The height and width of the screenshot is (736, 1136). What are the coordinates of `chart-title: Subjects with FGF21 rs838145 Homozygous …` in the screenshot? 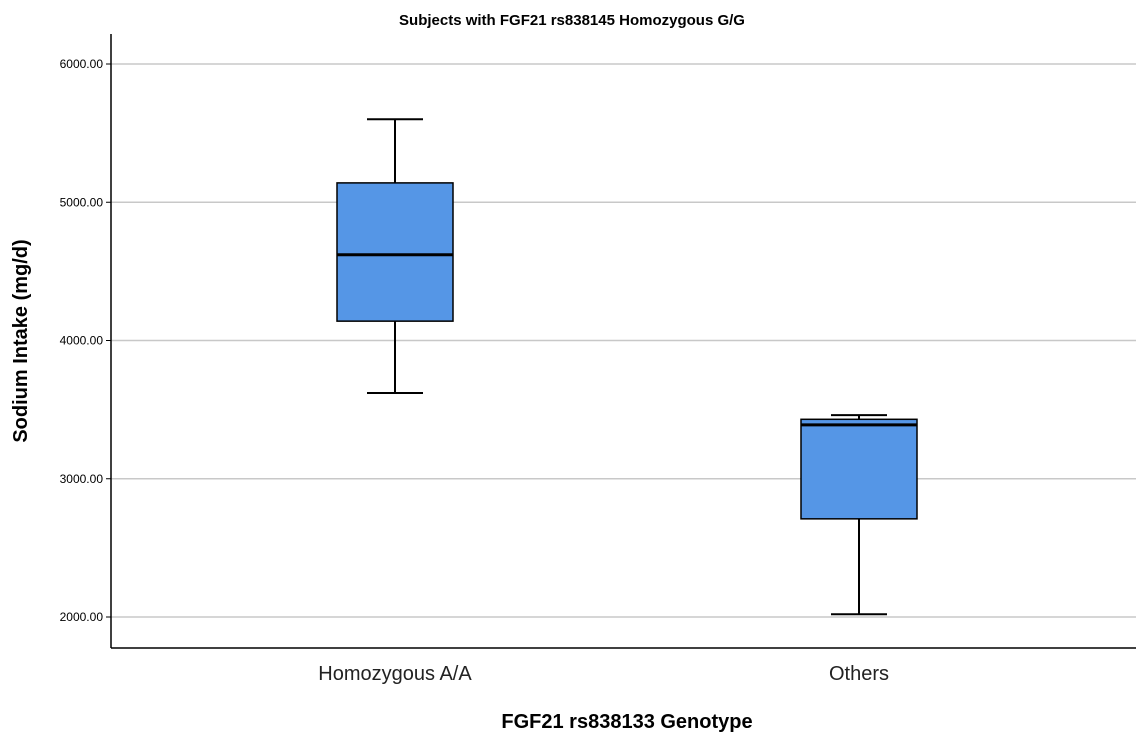 It's located at (572, 20).